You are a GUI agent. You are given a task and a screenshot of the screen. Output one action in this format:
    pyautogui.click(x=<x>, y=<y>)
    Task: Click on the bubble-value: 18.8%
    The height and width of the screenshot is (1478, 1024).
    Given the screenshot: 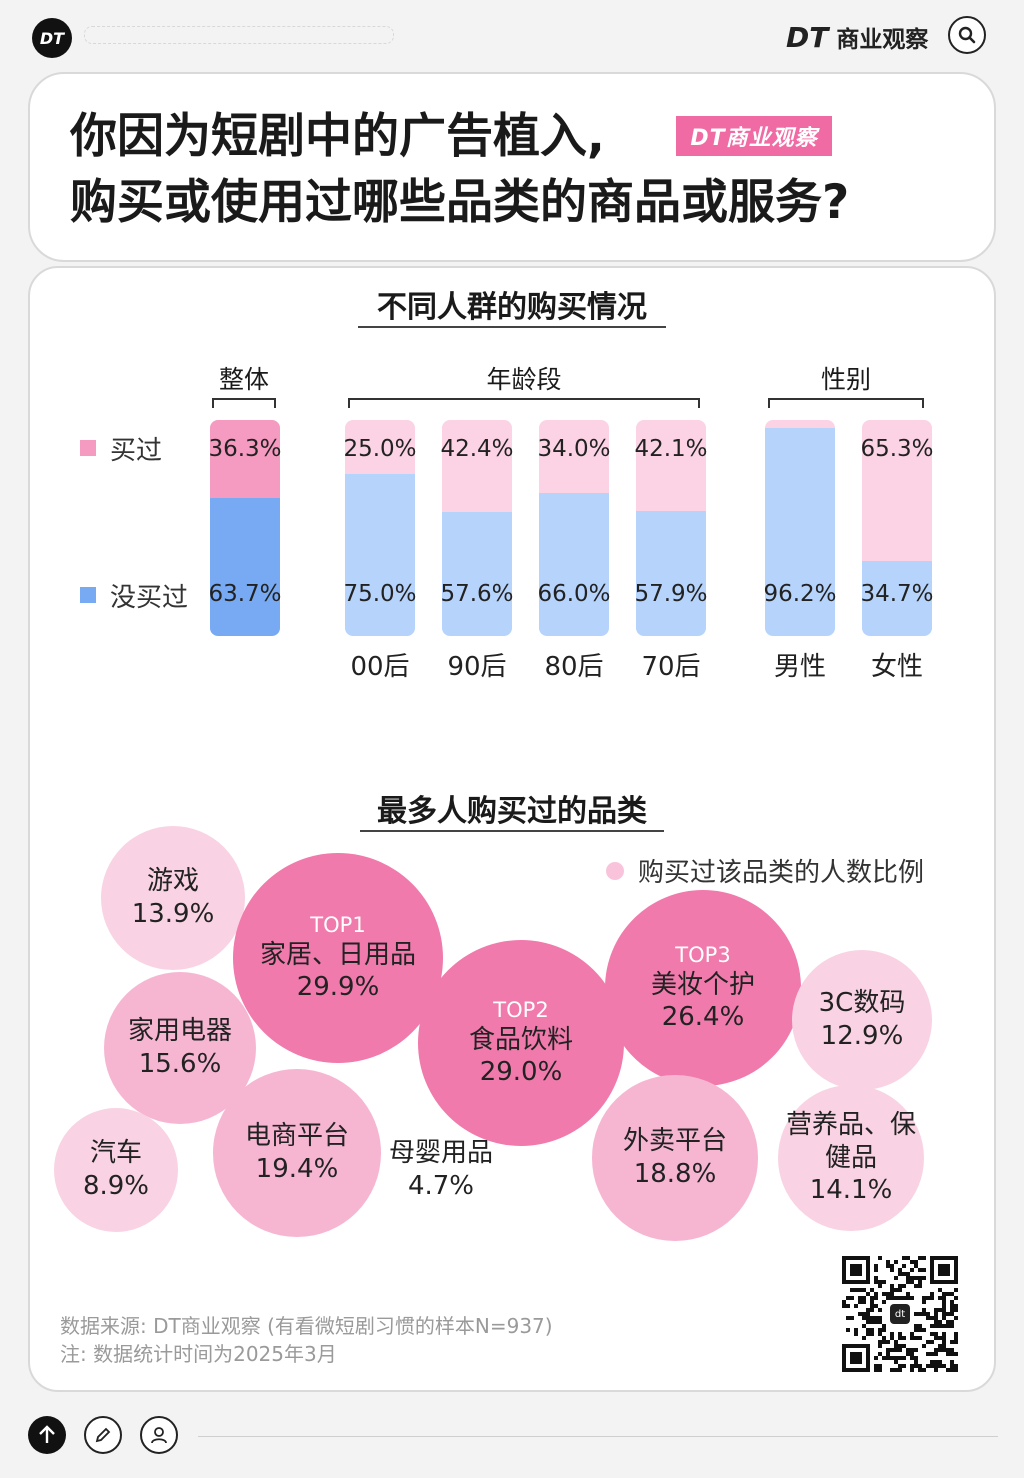 What is the action you would take?
    pyautogui.click(x=675, y=1173)
    